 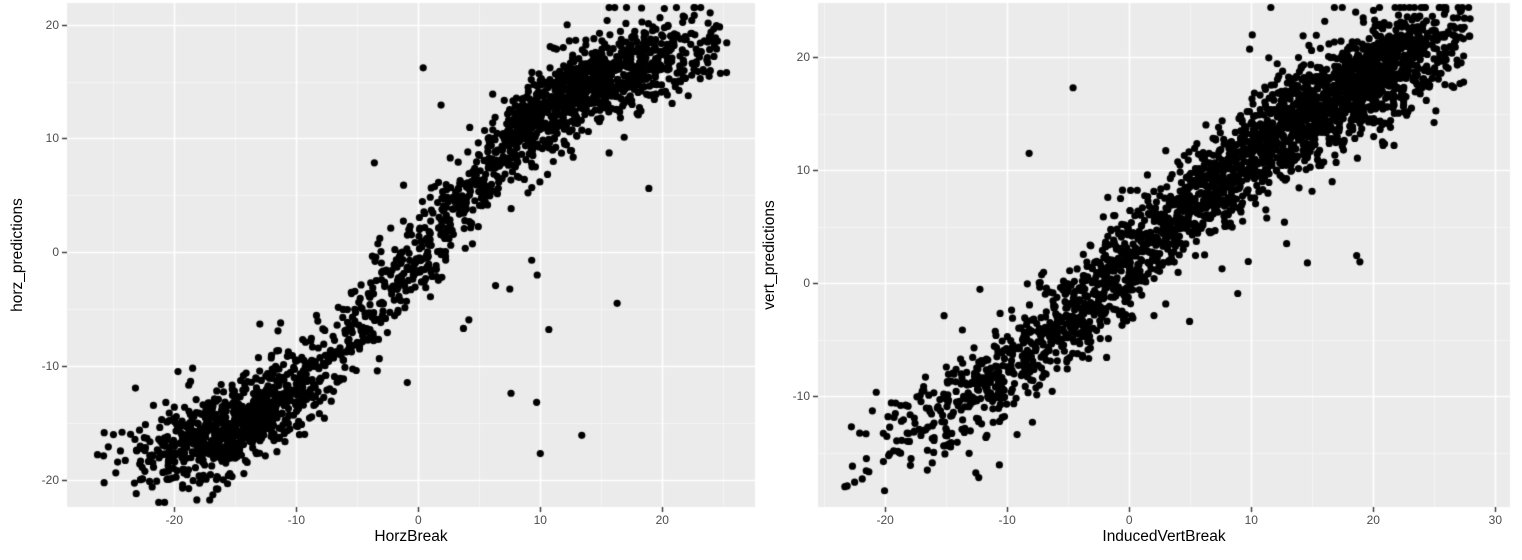 What do you see at coordinates (174, 520) in the screenshot?
I see `left-x-tick-label: -20` at bounding box center [174, 520].